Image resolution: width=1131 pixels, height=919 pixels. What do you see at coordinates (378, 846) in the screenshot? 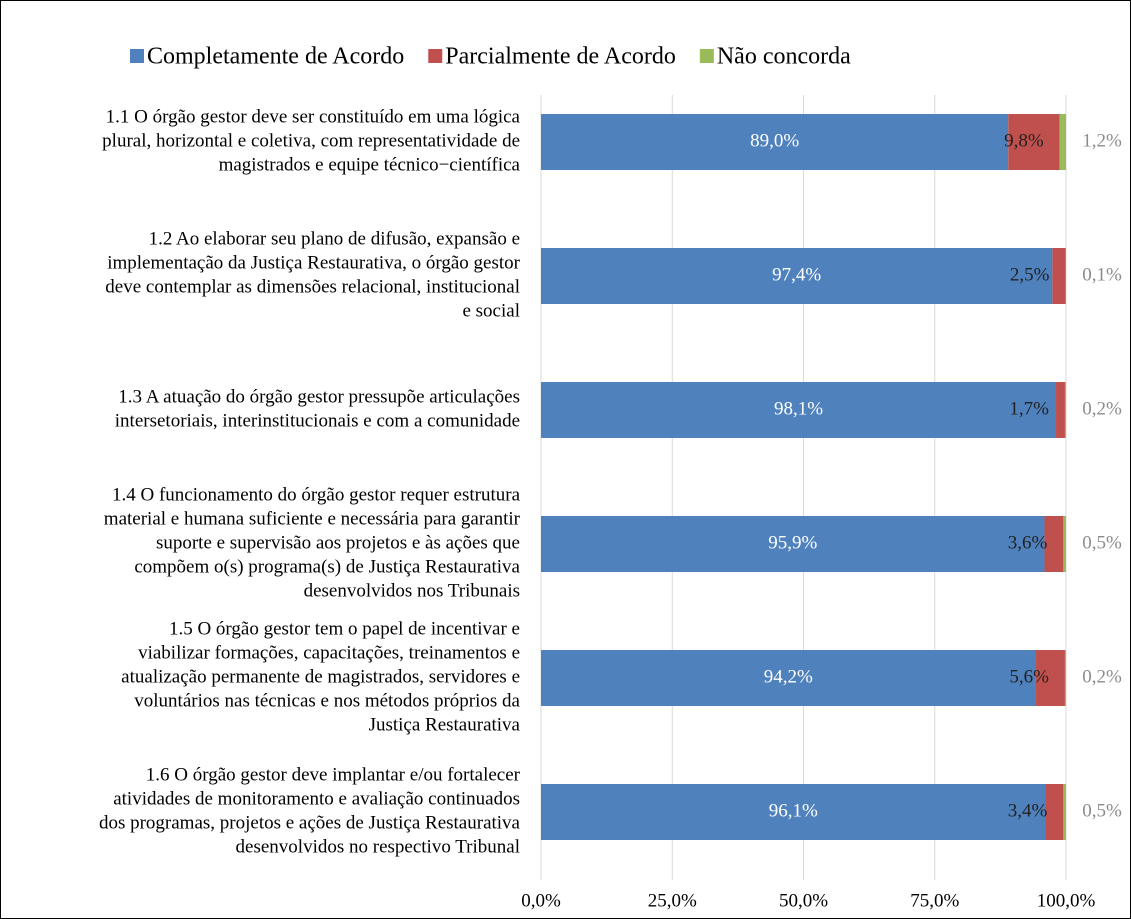
I see `category-label: desenvolvidos no respectivo Tribunal` at bounding box center [378, 846].